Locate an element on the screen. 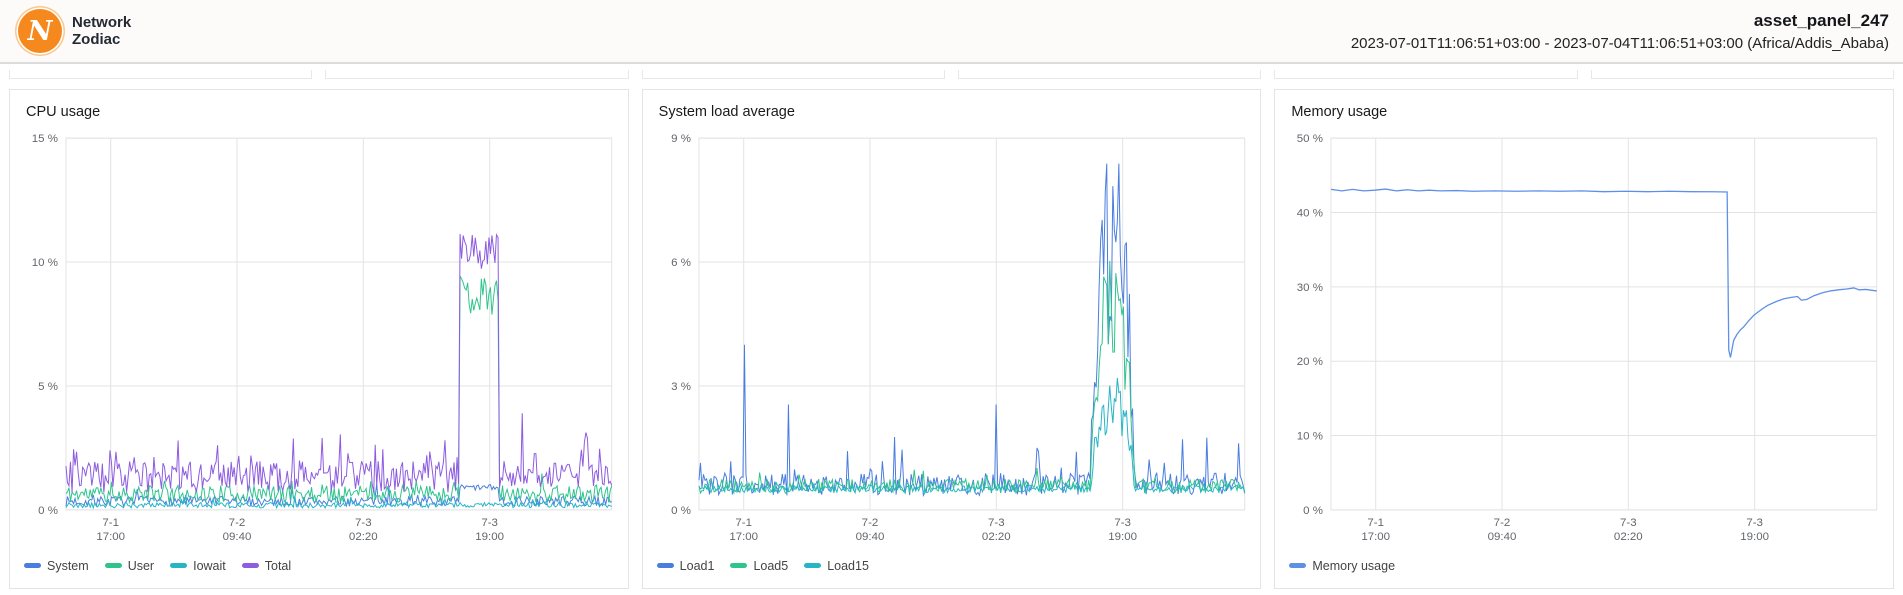 The height and width of the screenshot is (595, 1903). chart-title: CPU usage is located at coordinates (63, 112).